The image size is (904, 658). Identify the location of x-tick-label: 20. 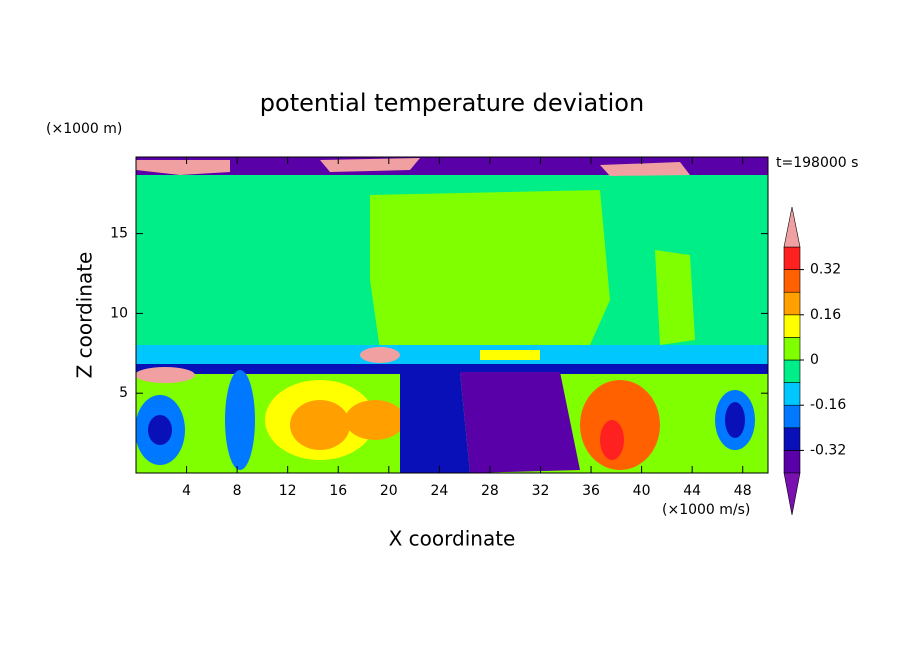
(389, 491).